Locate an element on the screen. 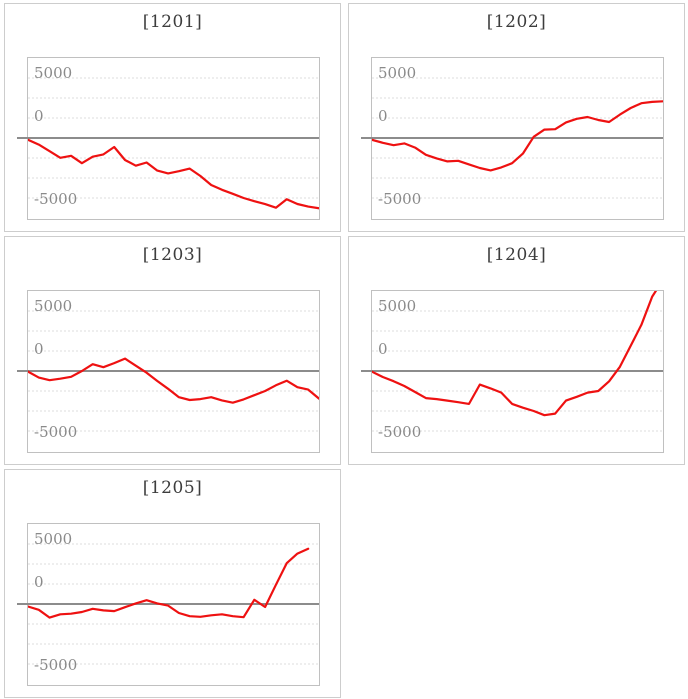 The height and width of the screenshot is (699, 688). chart-title: [1204] is located at coordinates (516, 255).